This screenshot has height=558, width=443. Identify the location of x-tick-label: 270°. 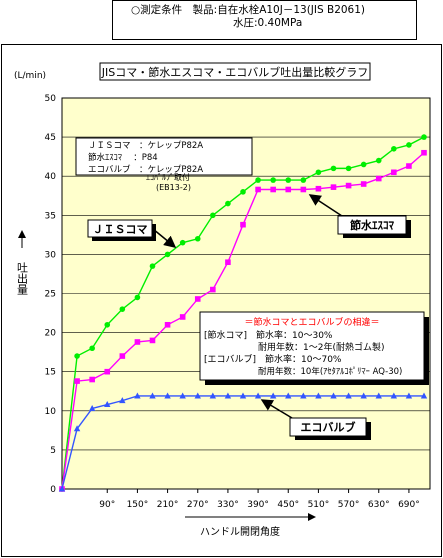
(198, 505).